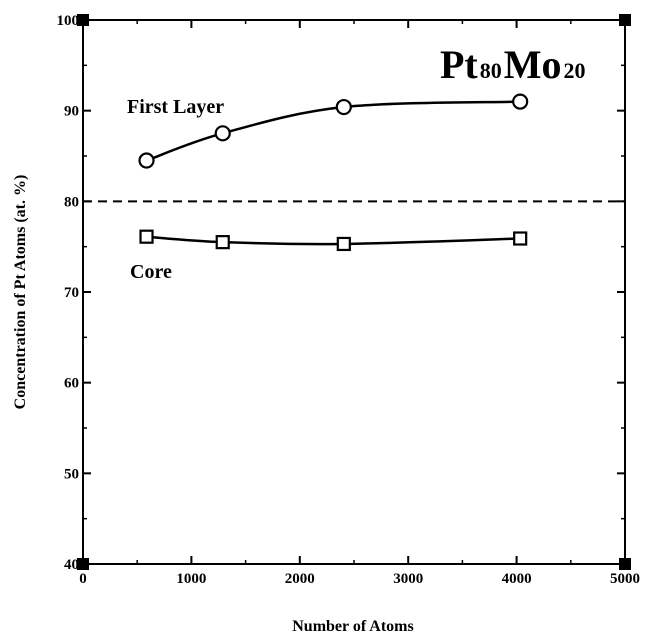  I want to click on y-tick-label: 40, so click(71, 565).